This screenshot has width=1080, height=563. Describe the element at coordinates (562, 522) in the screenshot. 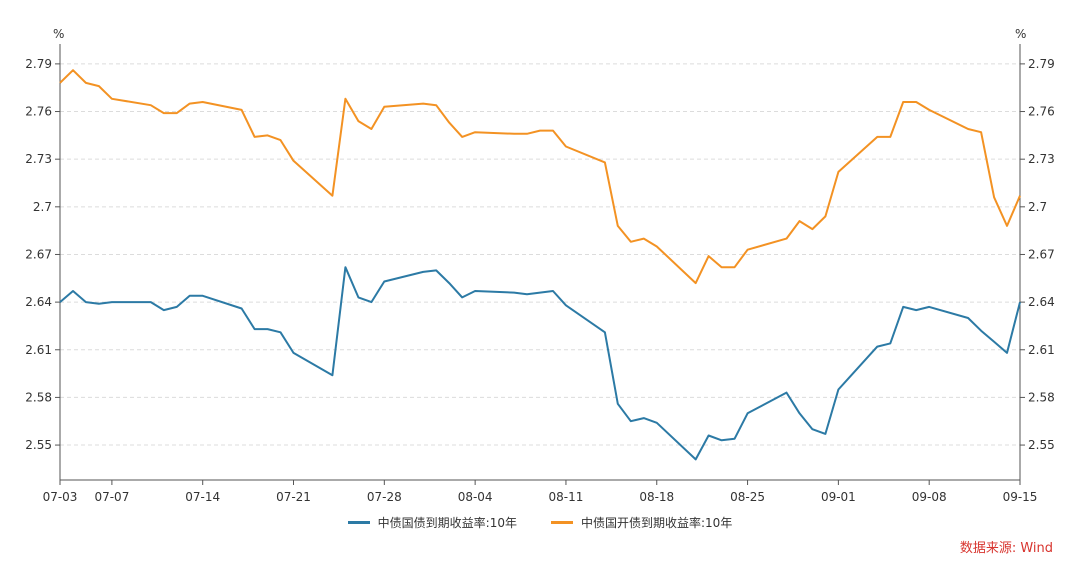

I see `legend-swatch-cdb` at that location.